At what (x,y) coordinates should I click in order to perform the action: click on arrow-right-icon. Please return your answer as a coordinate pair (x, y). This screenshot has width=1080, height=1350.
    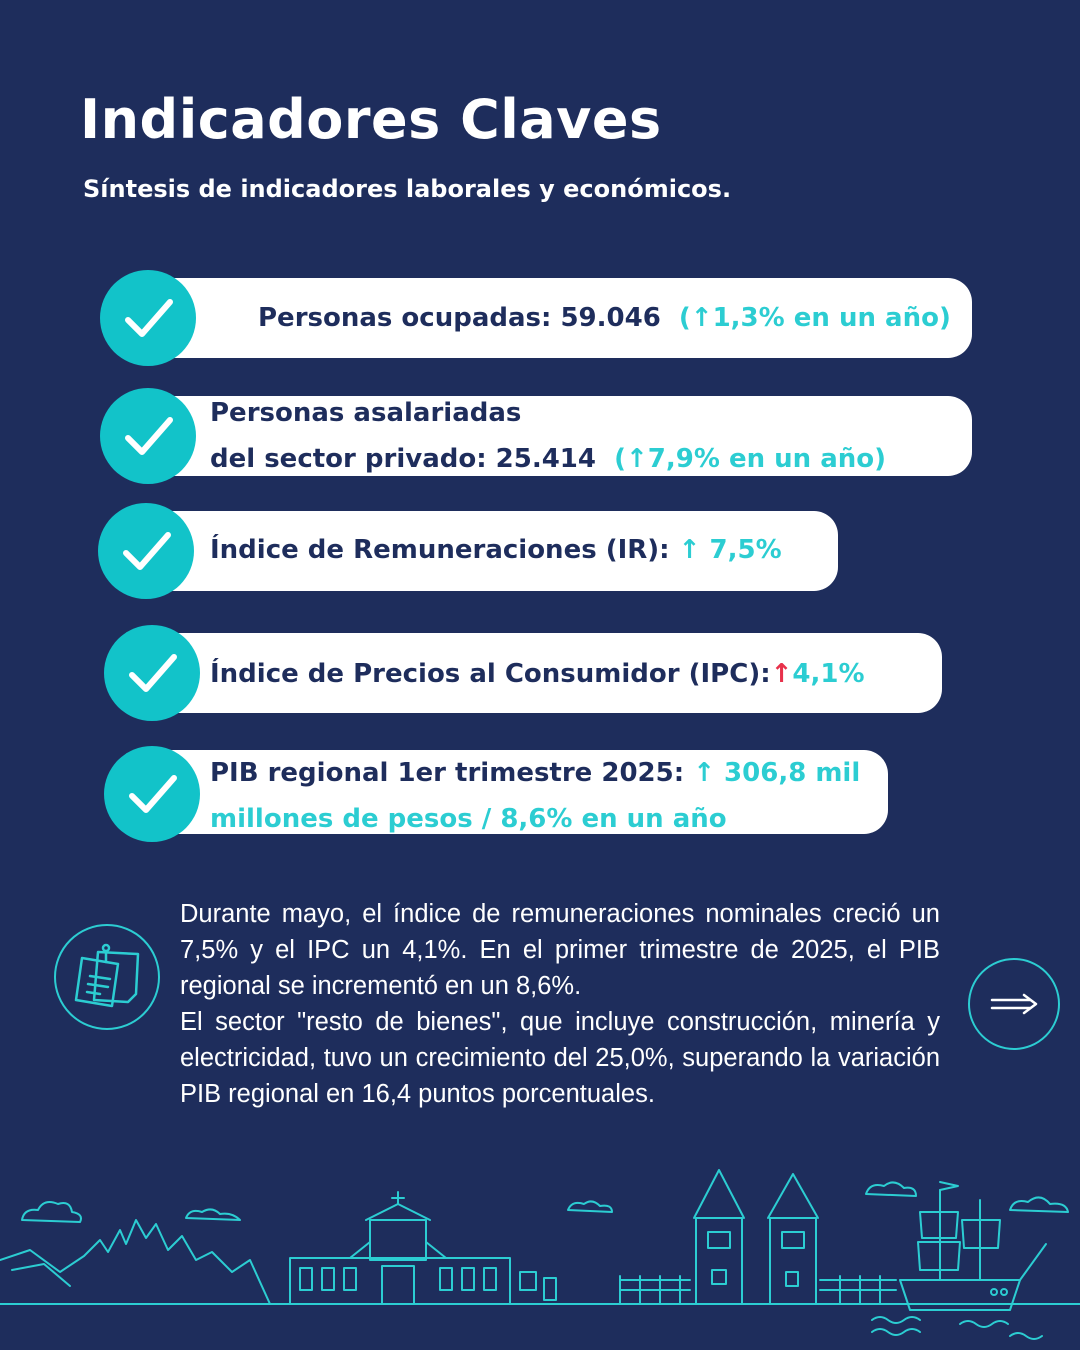
    Looking at the image, I should click on (1014, 1004).